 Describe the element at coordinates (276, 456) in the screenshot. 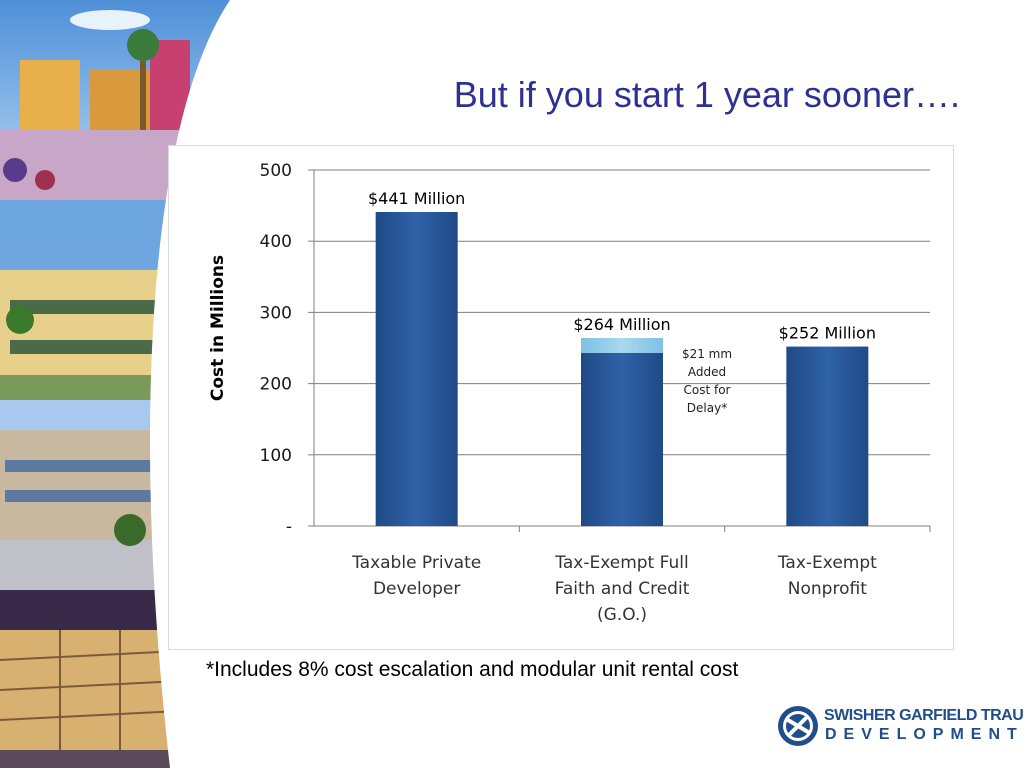

I see `y-tick-label: 100` at that location.